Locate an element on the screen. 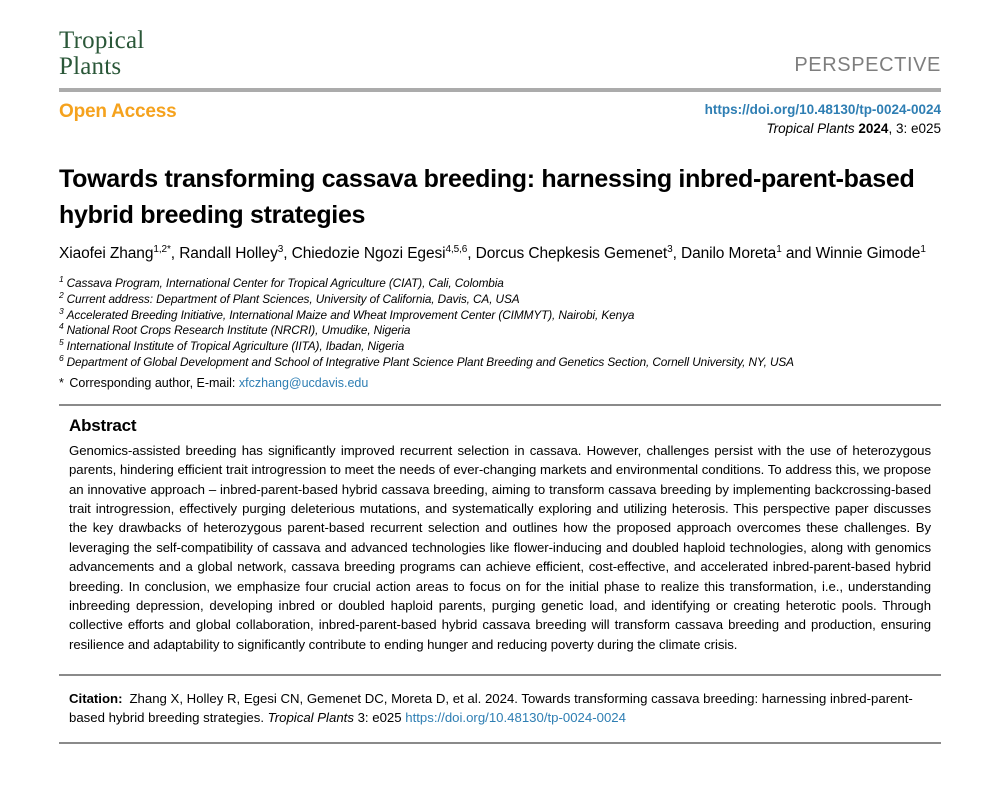  author: Danilo Moreta1 is located at coordinates (731, 252).